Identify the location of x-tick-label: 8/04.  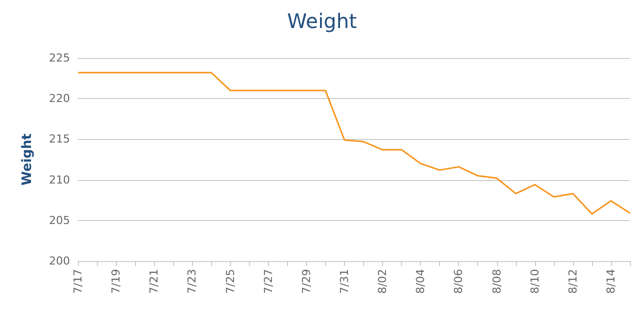
(421, 281).